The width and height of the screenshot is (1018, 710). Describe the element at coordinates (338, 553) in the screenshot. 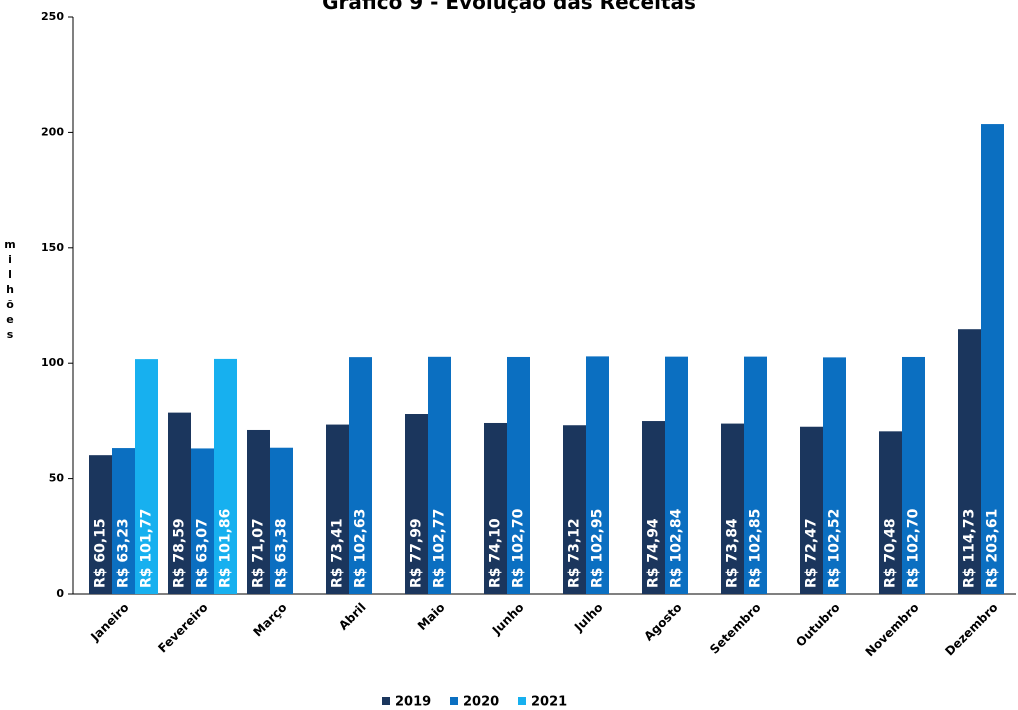

I see `value-label: R$ 73,41` at that location.